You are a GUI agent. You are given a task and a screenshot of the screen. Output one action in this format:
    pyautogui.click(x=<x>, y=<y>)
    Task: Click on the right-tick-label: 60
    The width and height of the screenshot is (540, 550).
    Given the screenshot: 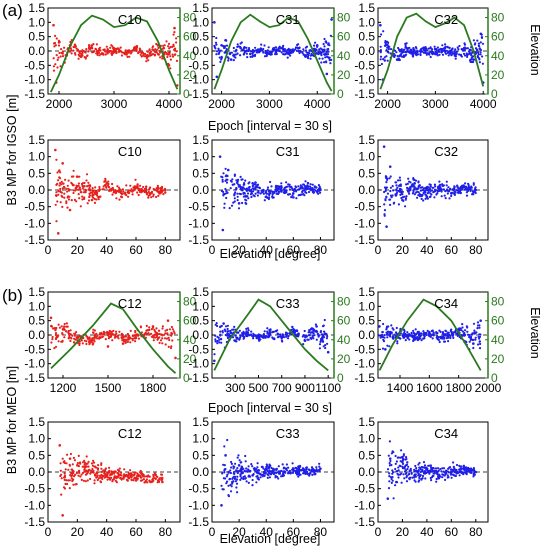 What is the action you would take?
    pyautogui.click(x=190, y=321)
    